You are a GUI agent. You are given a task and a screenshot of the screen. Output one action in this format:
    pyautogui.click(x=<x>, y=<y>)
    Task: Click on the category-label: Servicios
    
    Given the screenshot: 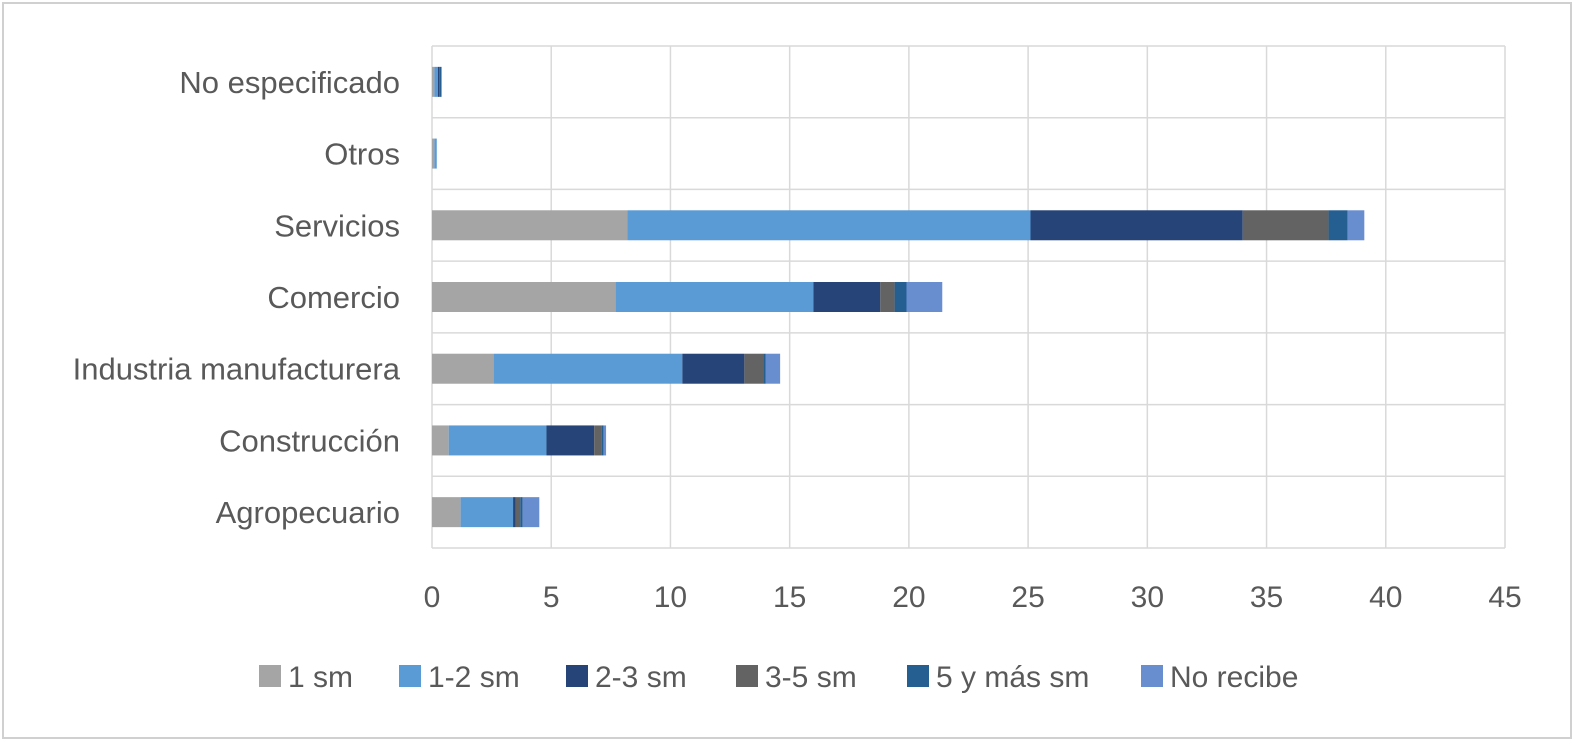 What is the action you would take?
    pyautogui.click(x=337, y=225)
    